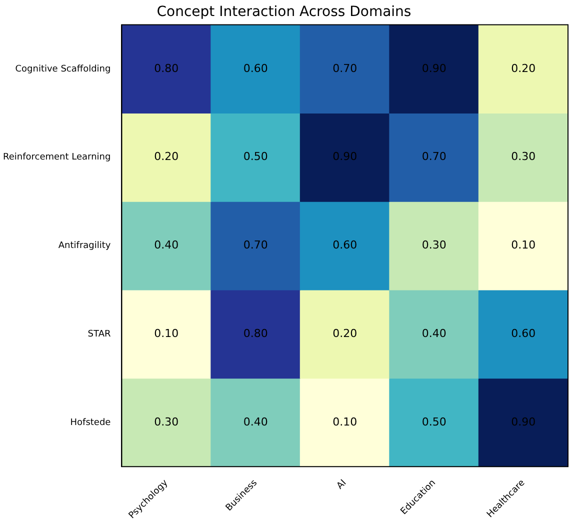 The image size is (576, 524). Describe the element at coordinates (342, 485) in the screenshot. I see `x-tick-label: AI` at that location.